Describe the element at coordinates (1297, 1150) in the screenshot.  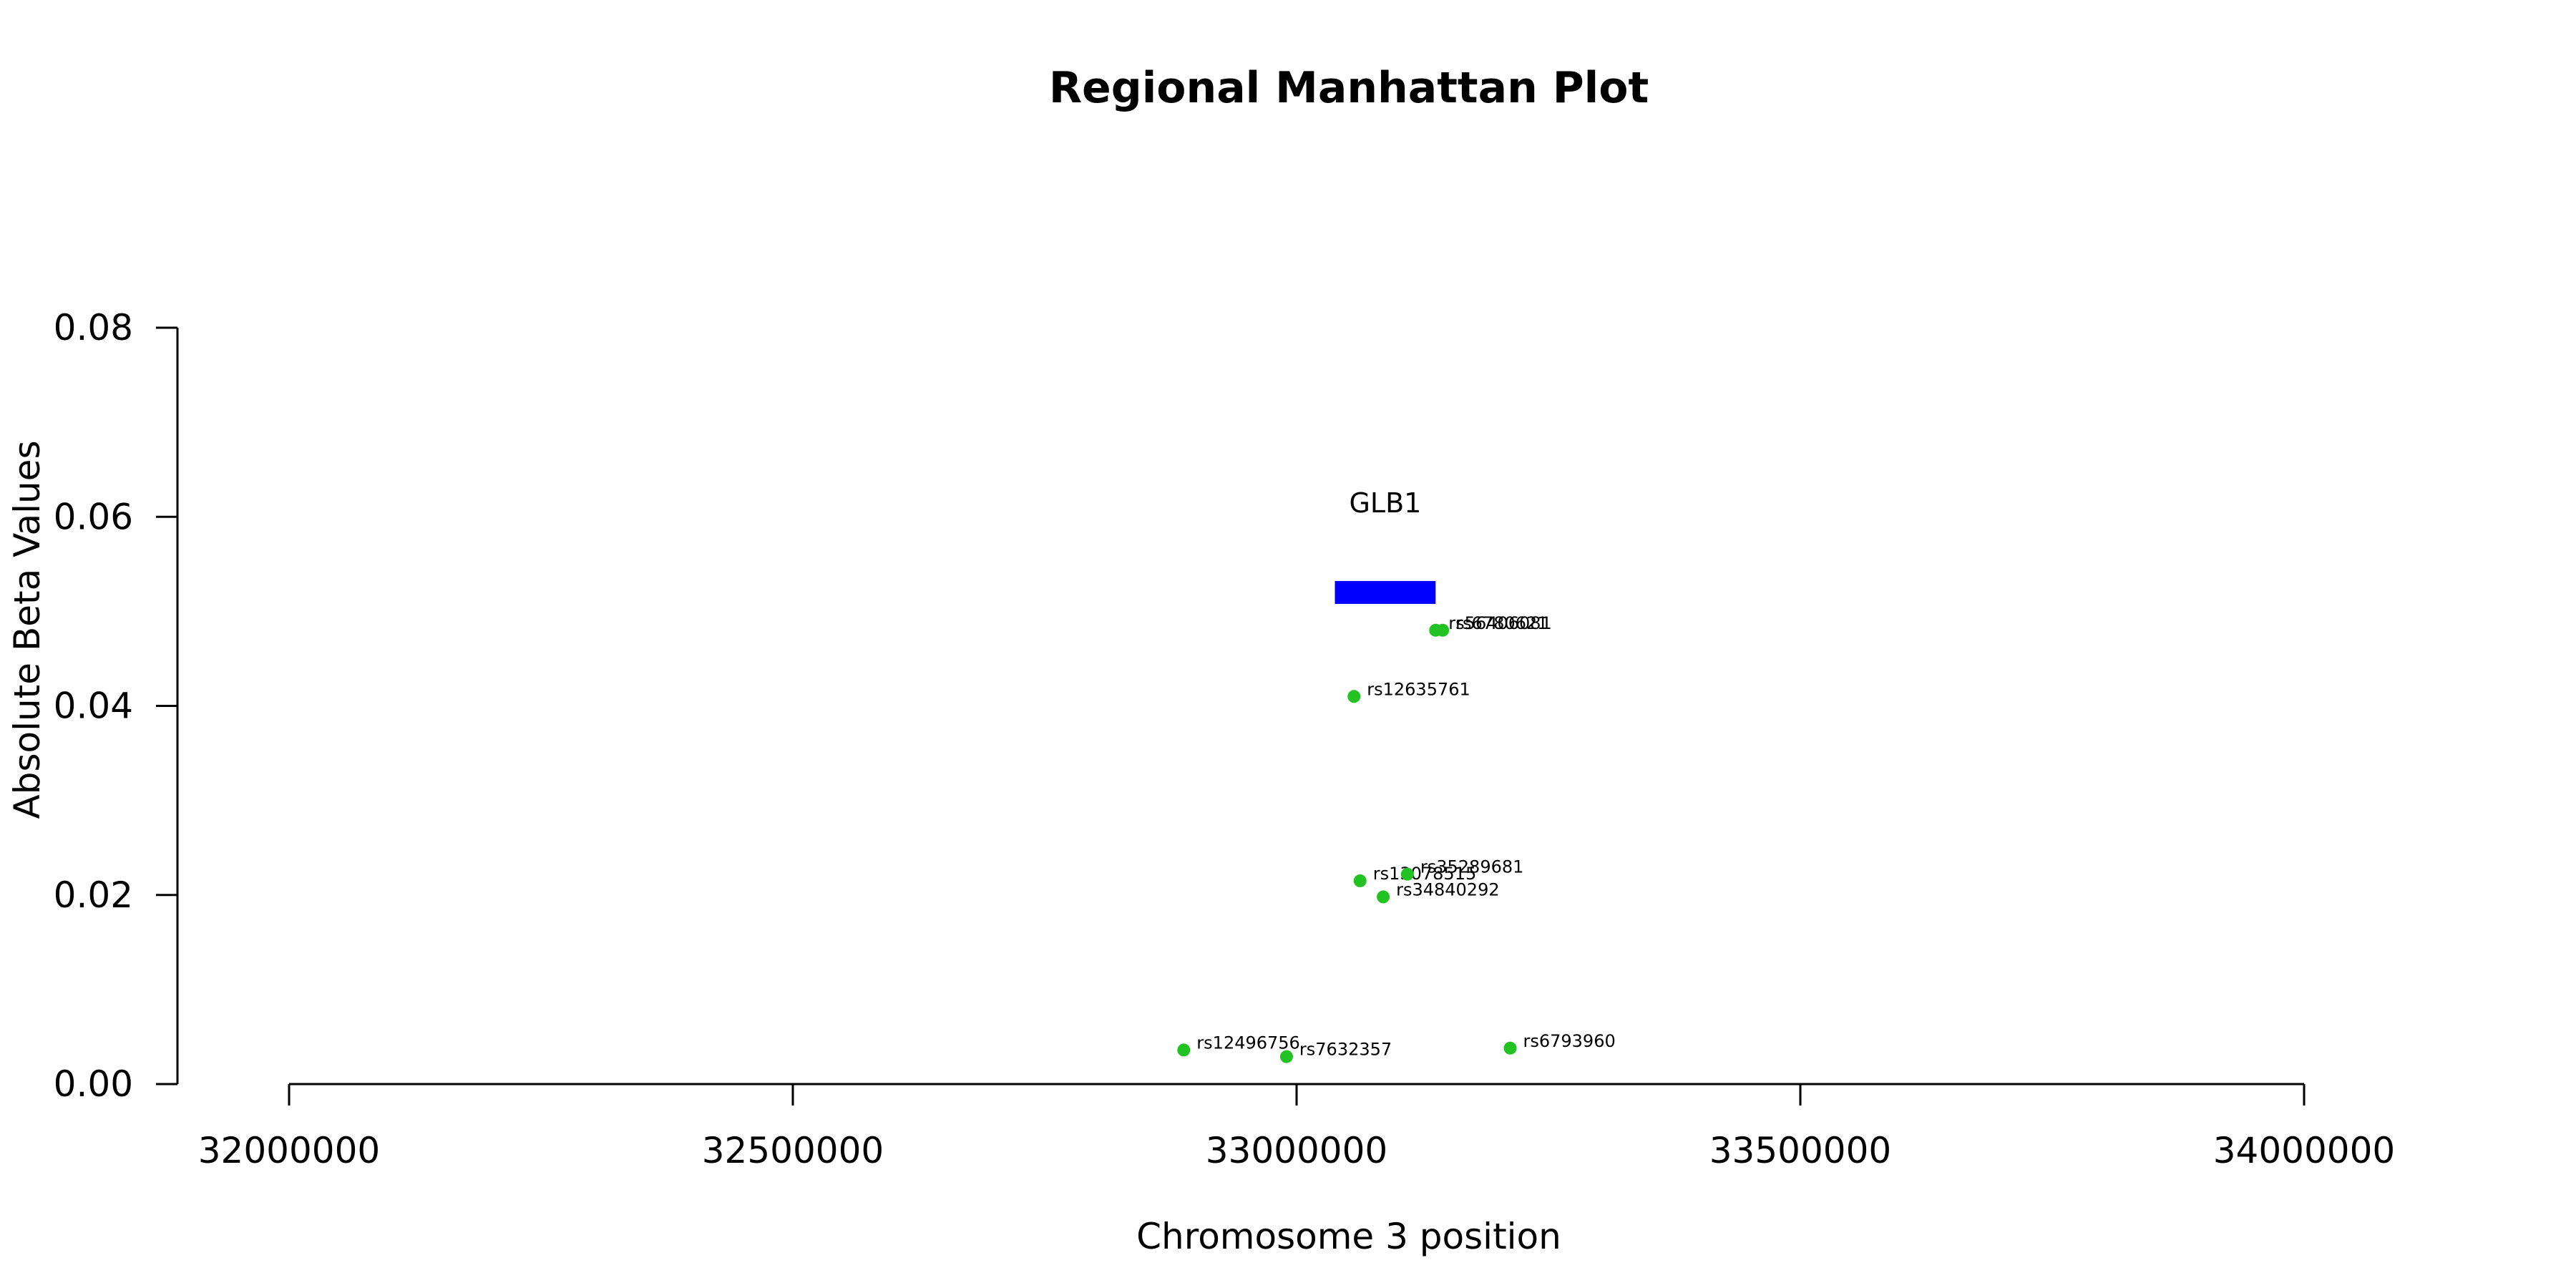
I see `x-tick-label: 33000000` at that location.